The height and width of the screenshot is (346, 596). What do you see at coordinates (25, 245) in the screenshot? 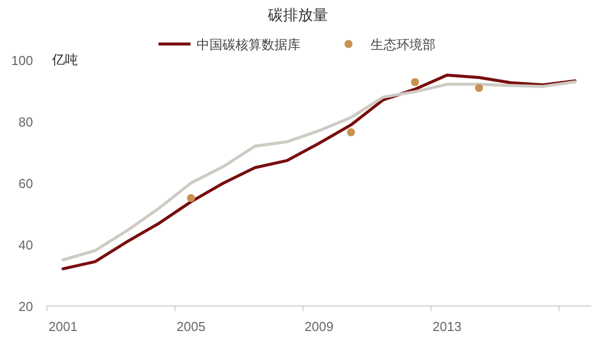
I see `y-tick-label: 40` at bounding box center [25, 245].